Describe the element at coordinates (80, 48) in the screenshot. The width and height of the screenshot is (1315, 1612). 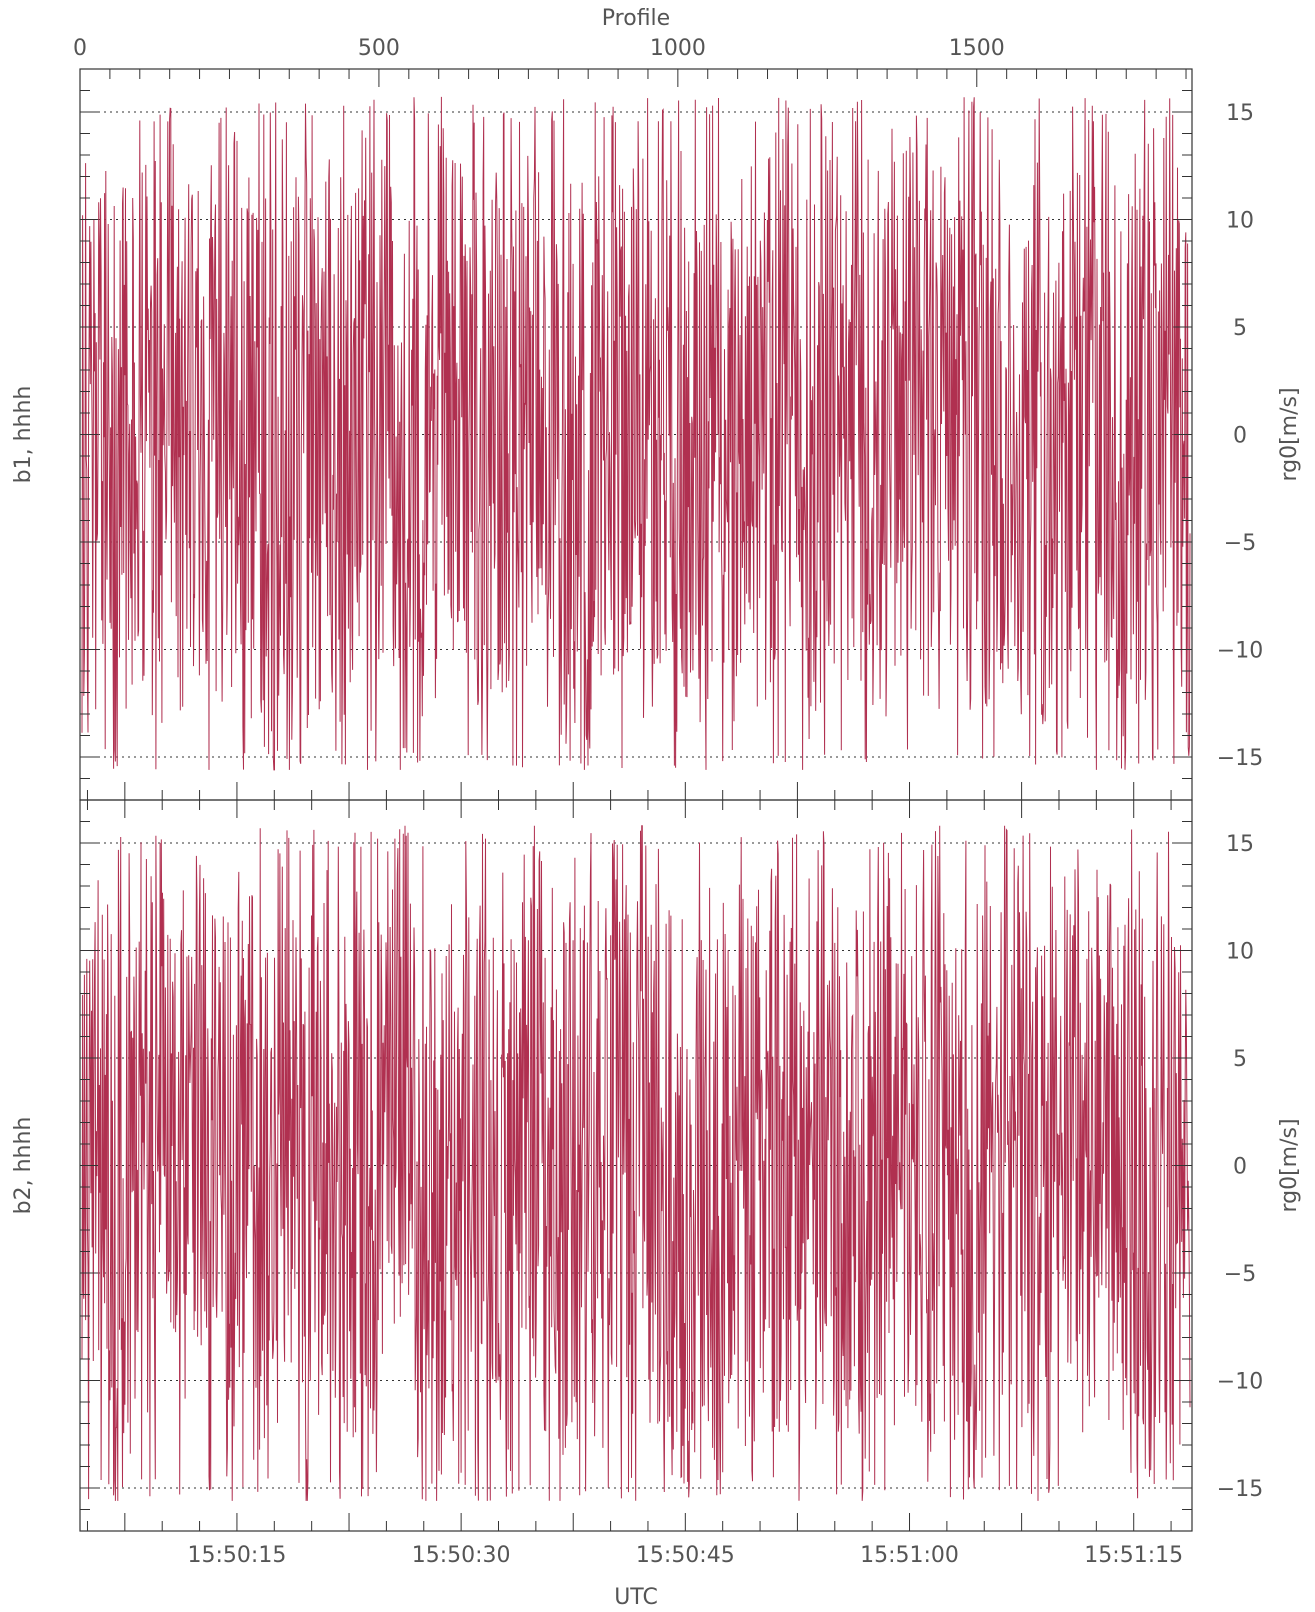
I see `top-tick-label: 0` at that location.